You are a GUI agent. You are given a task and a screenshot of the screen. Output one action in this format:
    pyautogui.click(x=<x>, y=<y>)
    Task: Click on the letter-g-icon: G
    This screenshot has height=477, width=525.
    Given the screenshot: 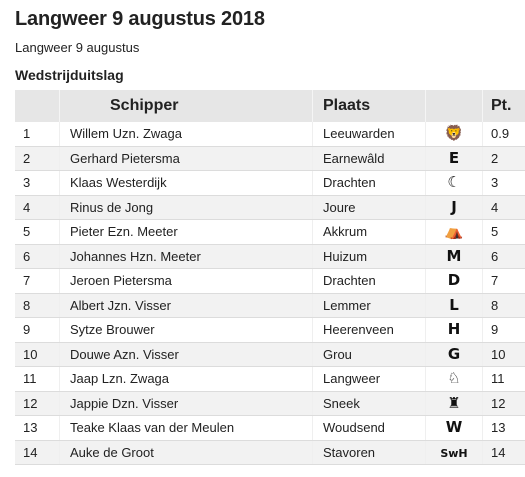 What is the action you would take?
    pyautogui.click(x=454, y=353)
    